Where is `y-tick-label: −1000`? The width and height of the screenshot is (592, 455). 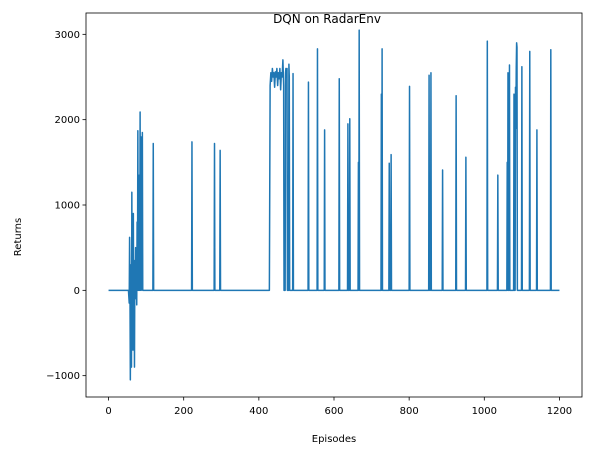
y-tick-label: −1000 is located at coordinates (63, 376).